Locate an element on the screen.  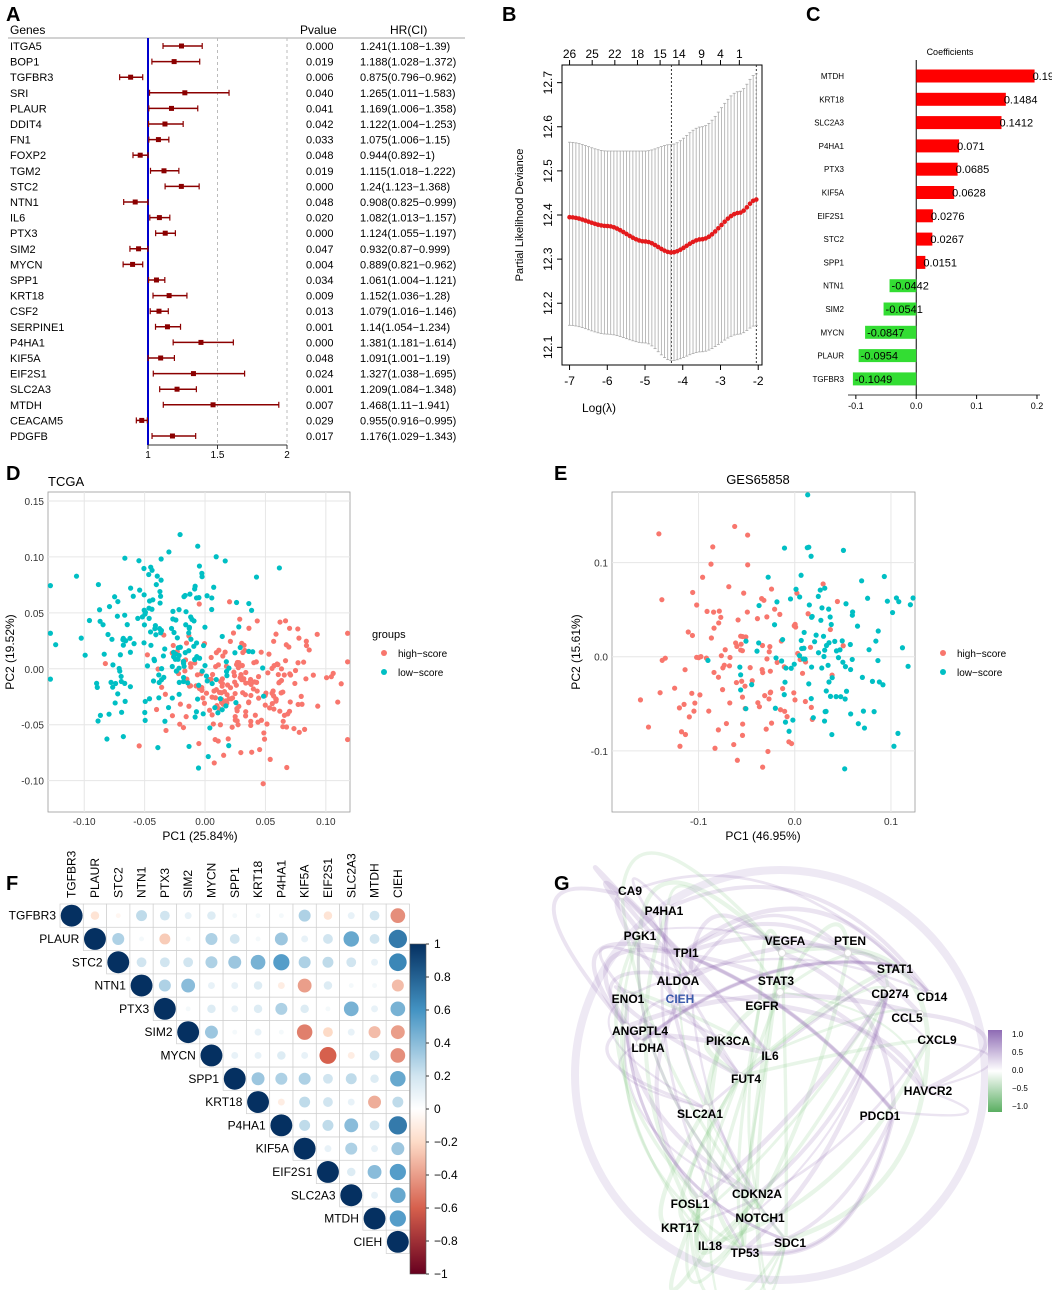
network-node-label: VEGFA is located at coordinates (785, 941).